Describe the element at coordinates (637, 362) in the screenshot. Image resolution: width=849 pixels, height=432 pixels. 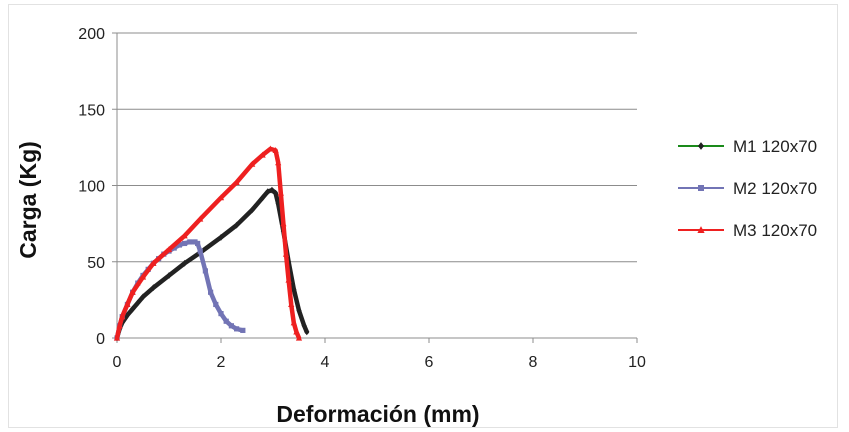
I see `x-tick-label-5: 10` at that location.